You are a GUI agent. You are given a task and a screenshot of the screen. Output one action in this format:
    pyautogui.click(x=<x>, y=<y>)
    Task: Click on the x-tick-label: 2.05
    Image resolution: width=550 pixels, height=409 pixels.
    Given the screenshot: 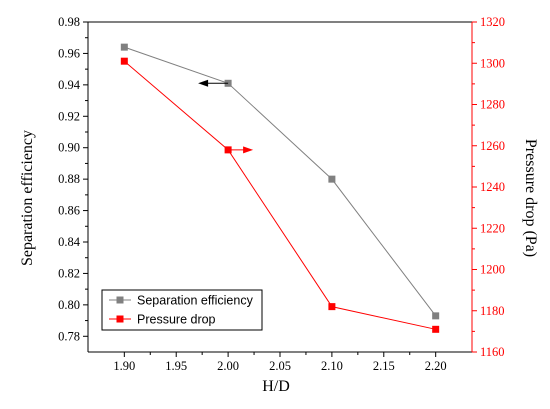 What is the action you would take?
    pyautogui.click(x=280, y=366)
    